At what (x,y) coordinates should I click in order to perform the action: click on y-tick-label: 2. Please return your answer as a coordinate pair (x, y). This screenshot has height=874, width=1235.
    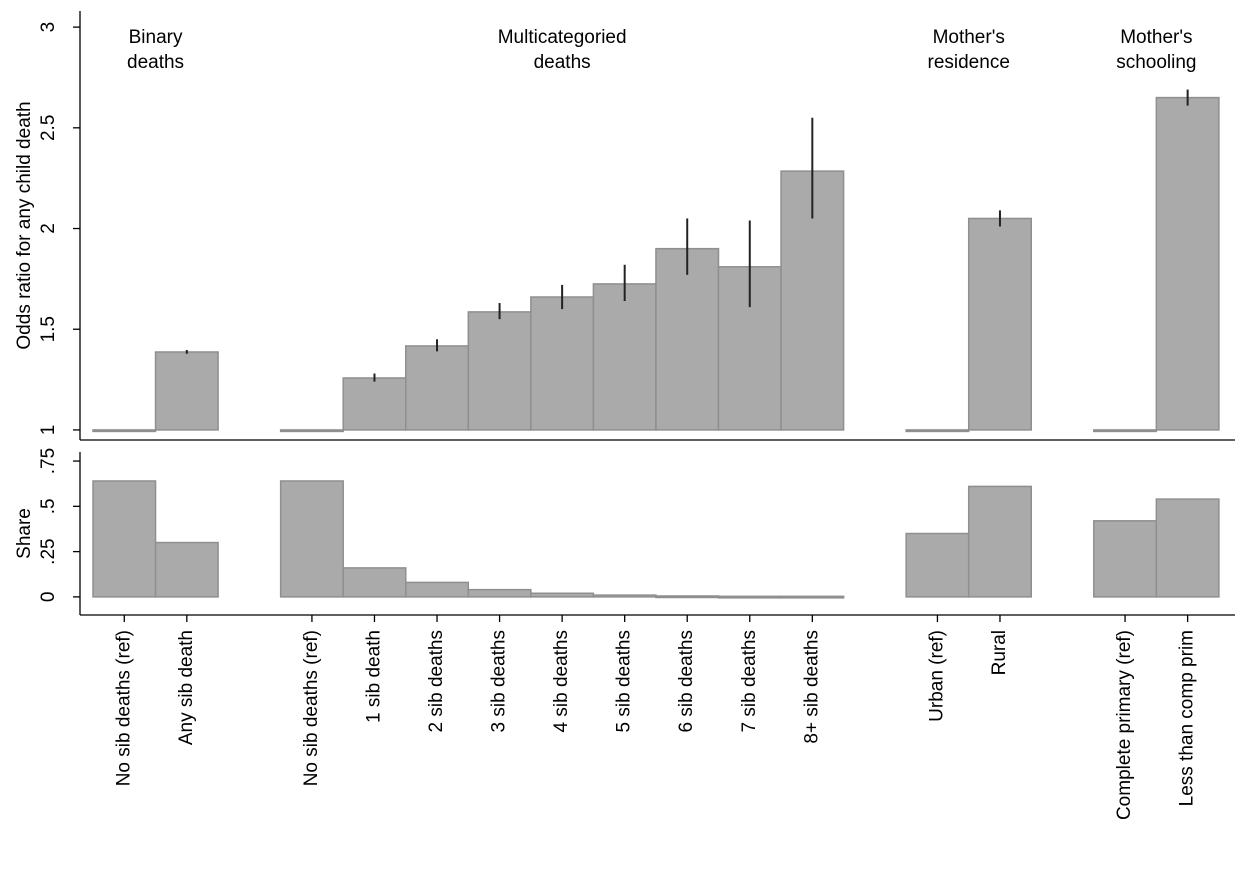
    Looking at the image, I should click on (48, 228).